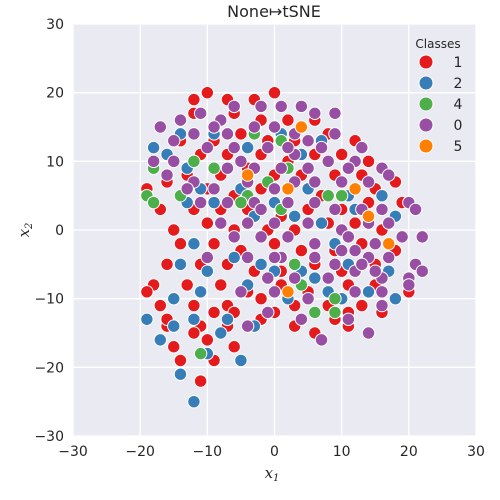 This screenshot has height=500, width=500. What do you see at coordinates (29, 226) in the screenshot?
I see `y-axis-label-sub: 2` at bounding box center [29, 226].